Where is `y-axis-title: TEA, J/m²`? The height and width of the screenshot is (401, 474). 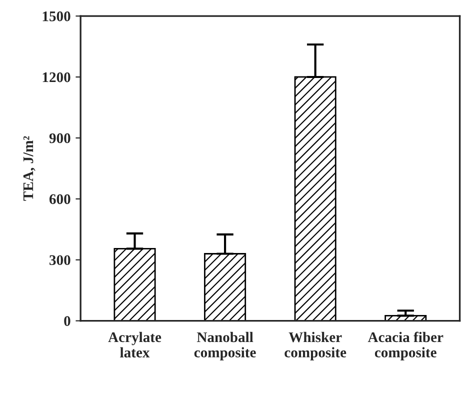
y-axis-title: TEA, J/m² is located at coordinates (29, 168).